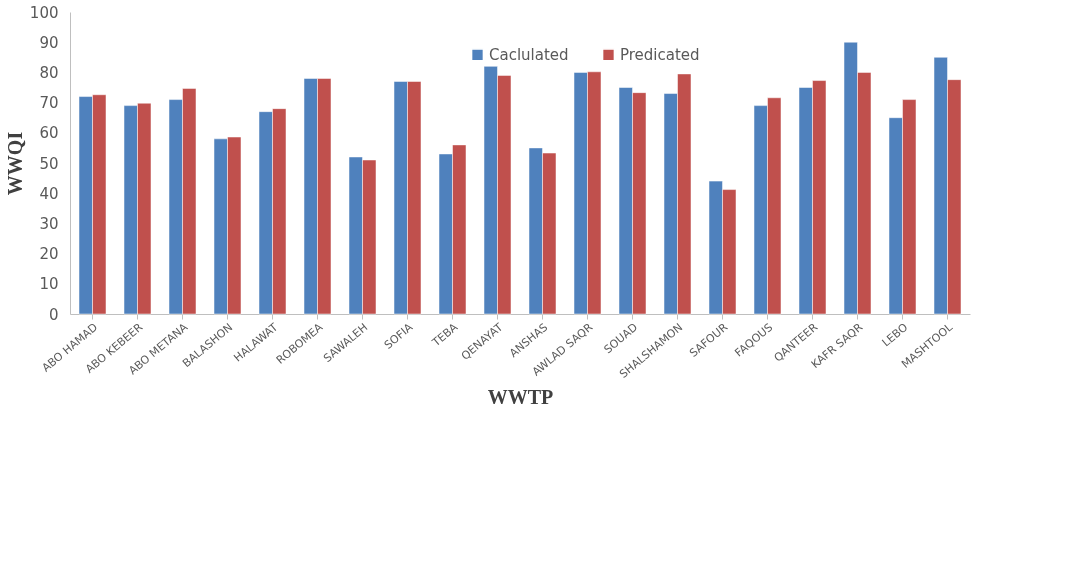 The image size is (1079, 565). I want to click on legend-label: Caclulated, so click(529, 54).